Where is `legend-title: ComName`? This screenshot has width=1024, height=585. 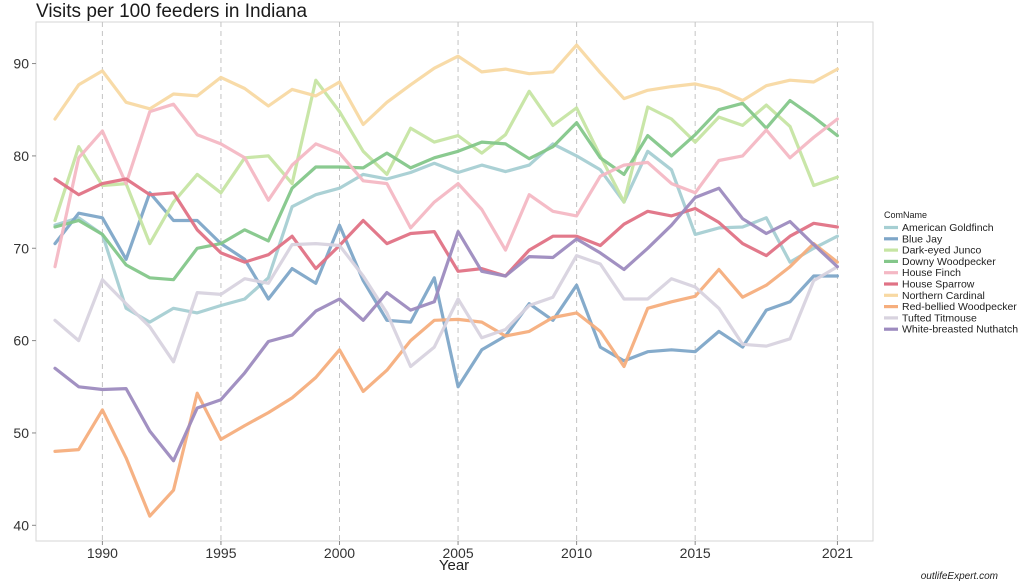 legend-title: ComName is located at coordinates (905, 215).